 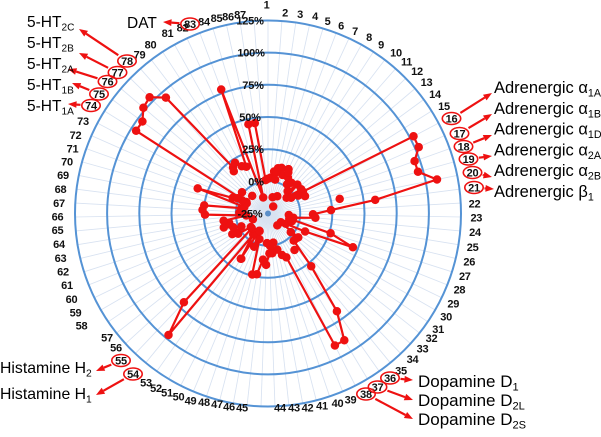 I want to click on svg-text: 25%, so click(x=253, y=150).